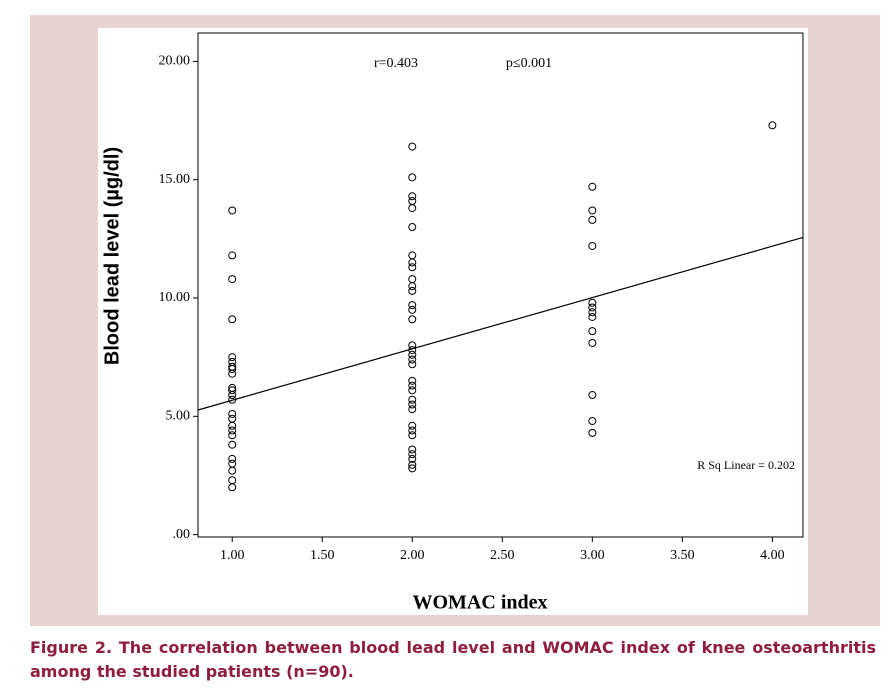  I want to click on y-tick-label: .00, so click(182, 534).